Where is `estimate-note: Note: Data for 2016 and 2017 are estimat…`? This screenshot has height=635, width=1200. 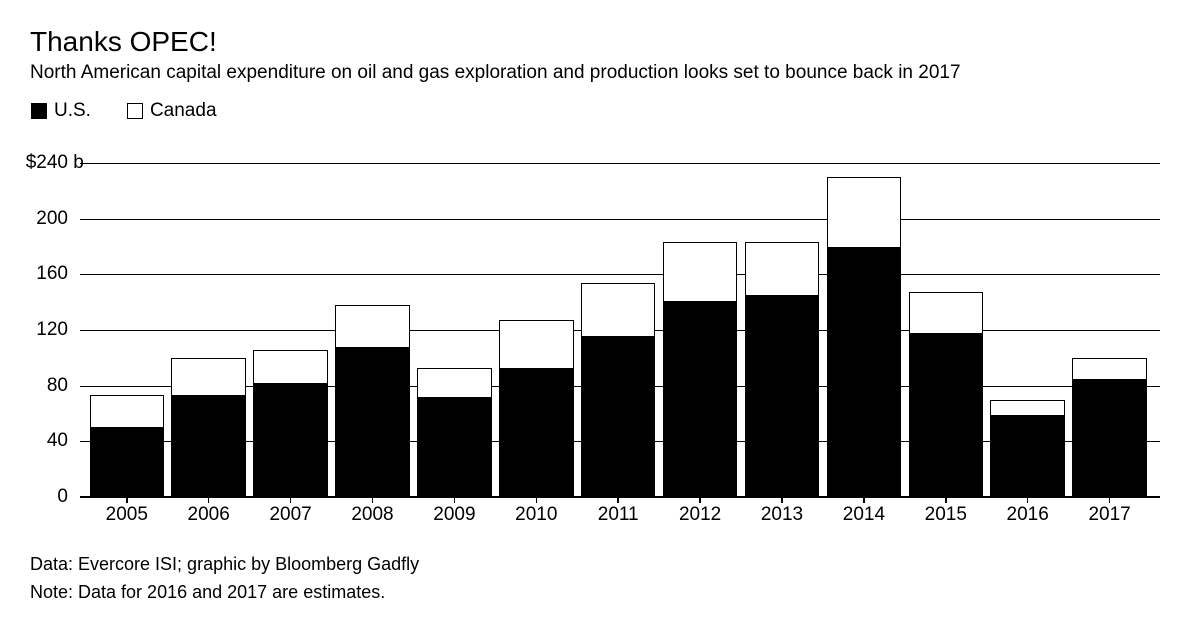
estimate-note: Note: Data for 2016 and 2017 are estimat… is located at coordinates (208, 592).